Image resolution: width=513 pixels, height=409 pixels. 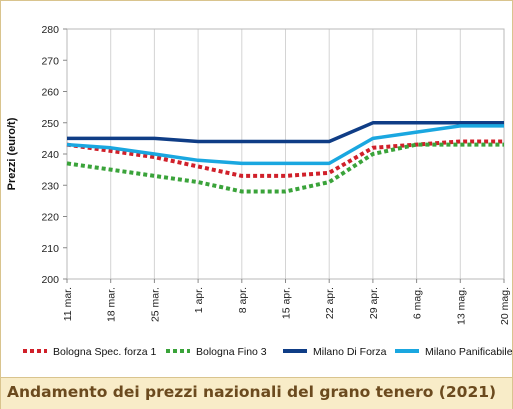 I want to click on legend-label: Bologna Fino 3, so click(x=231, y=352).